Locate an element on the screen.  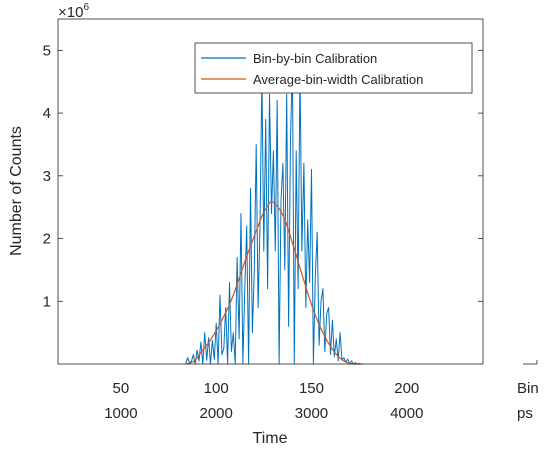
x-unit-label-bin: Bin is located at coordinates (528, 388).